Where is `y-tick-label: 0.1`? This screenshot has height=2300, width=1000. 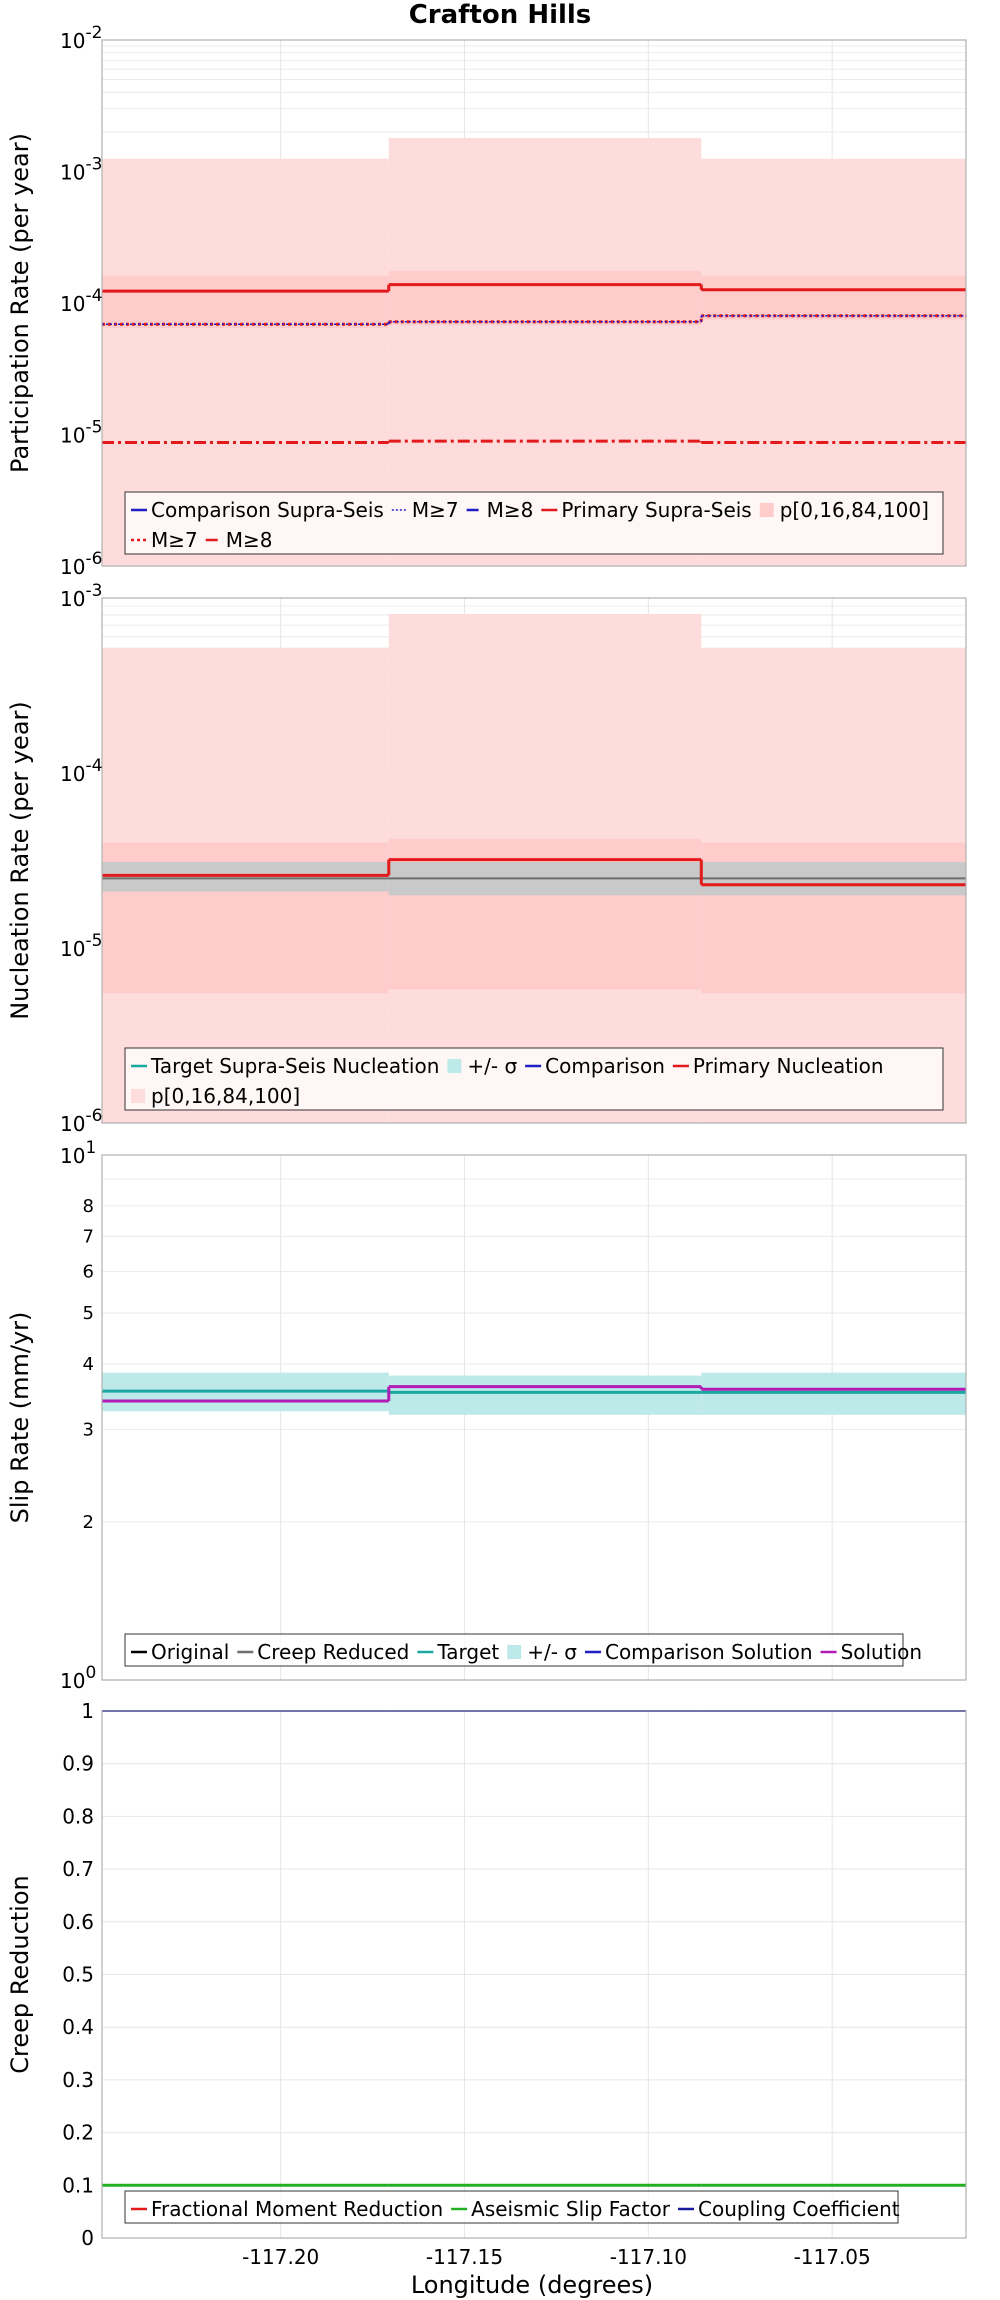 y-tick-label: 0.1 is located at coordinates (78, 2185).